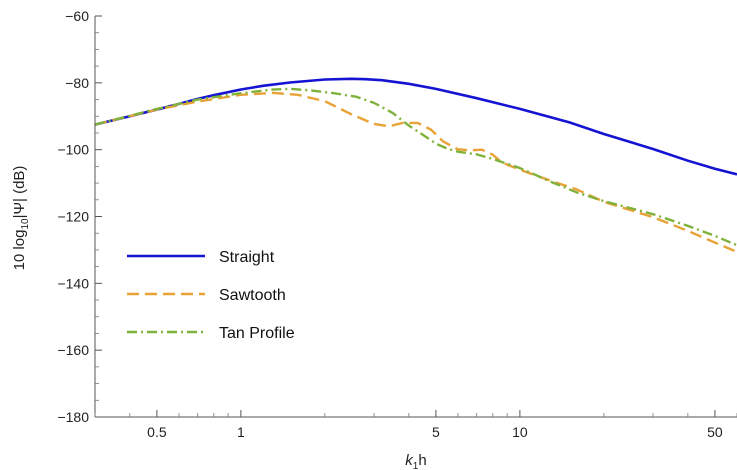 This screenshot has height=470, width=737. What do you see at coordinates (436, 432) in the screenshot?
I see `x-tick-label: 5` at bounding box center [436, 432].